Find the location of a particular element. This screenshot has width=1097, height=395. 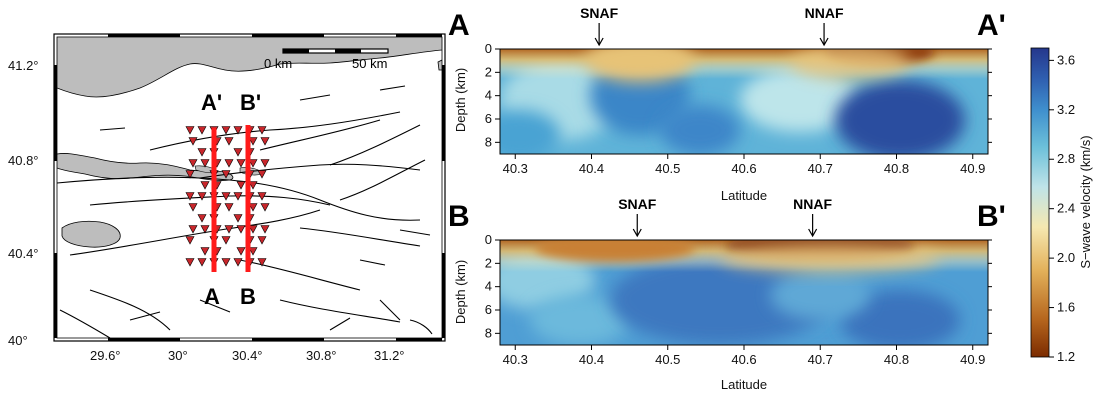

colorbar-tick-label: 2.4 is located at coordinates (1066, 208).